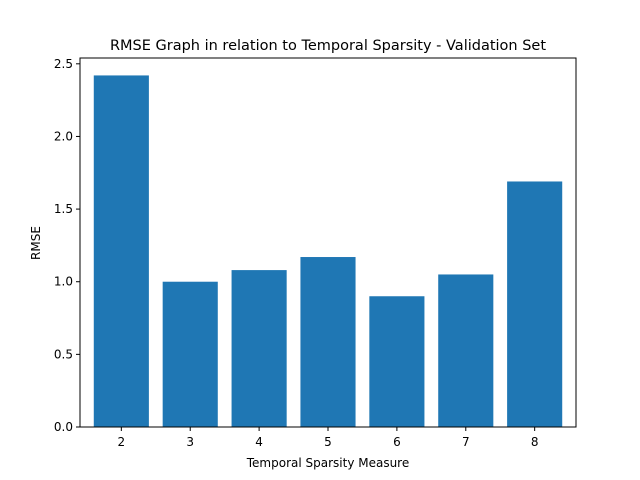  Describe the element at coordinates (63, 427) in the screenshot. I see `y-tick-label: 0.0` at that location.